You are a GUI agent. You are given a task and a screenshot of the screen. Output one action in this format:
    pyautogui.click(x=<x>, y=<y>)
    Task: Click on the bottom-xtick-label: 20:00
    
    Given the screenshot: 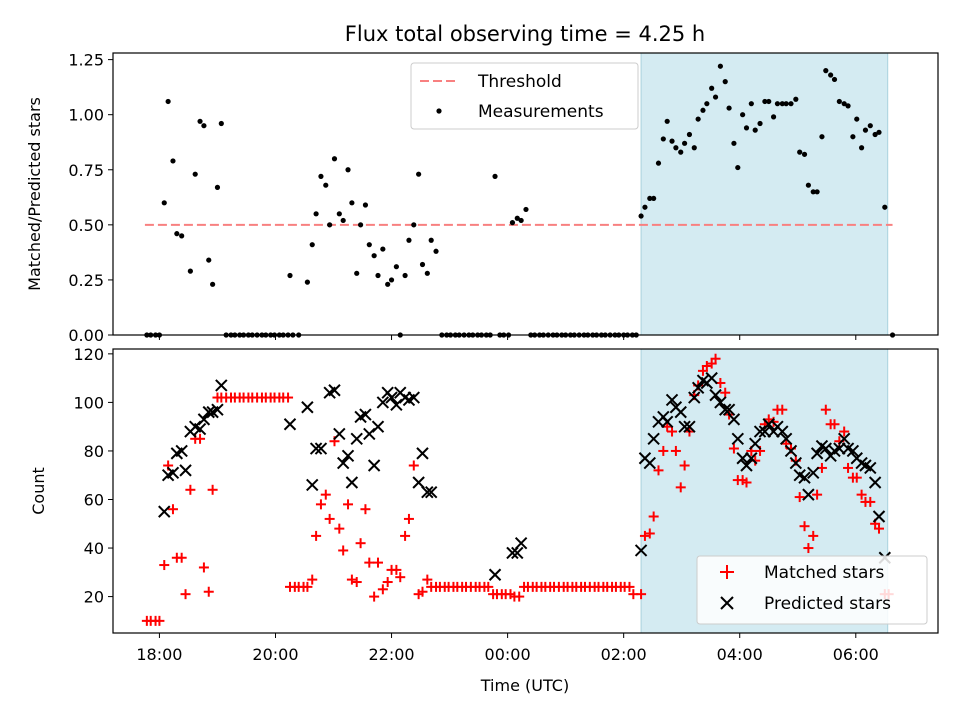 What is the action you would take?
    pyautogui.click(x=275, y=654)
    